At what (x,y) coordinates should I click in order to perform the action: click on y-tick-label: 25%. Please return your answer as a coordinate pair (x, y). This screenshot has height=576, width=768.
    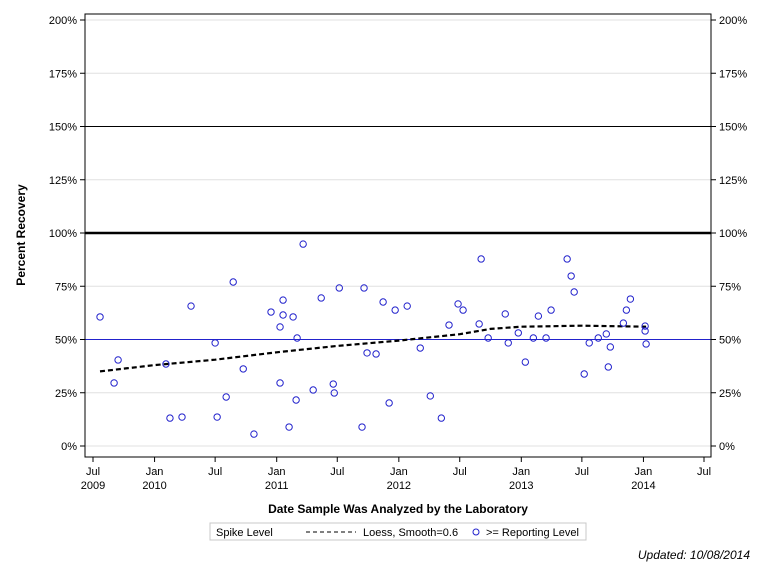
    Looking at the image, I should click on (66, 394).